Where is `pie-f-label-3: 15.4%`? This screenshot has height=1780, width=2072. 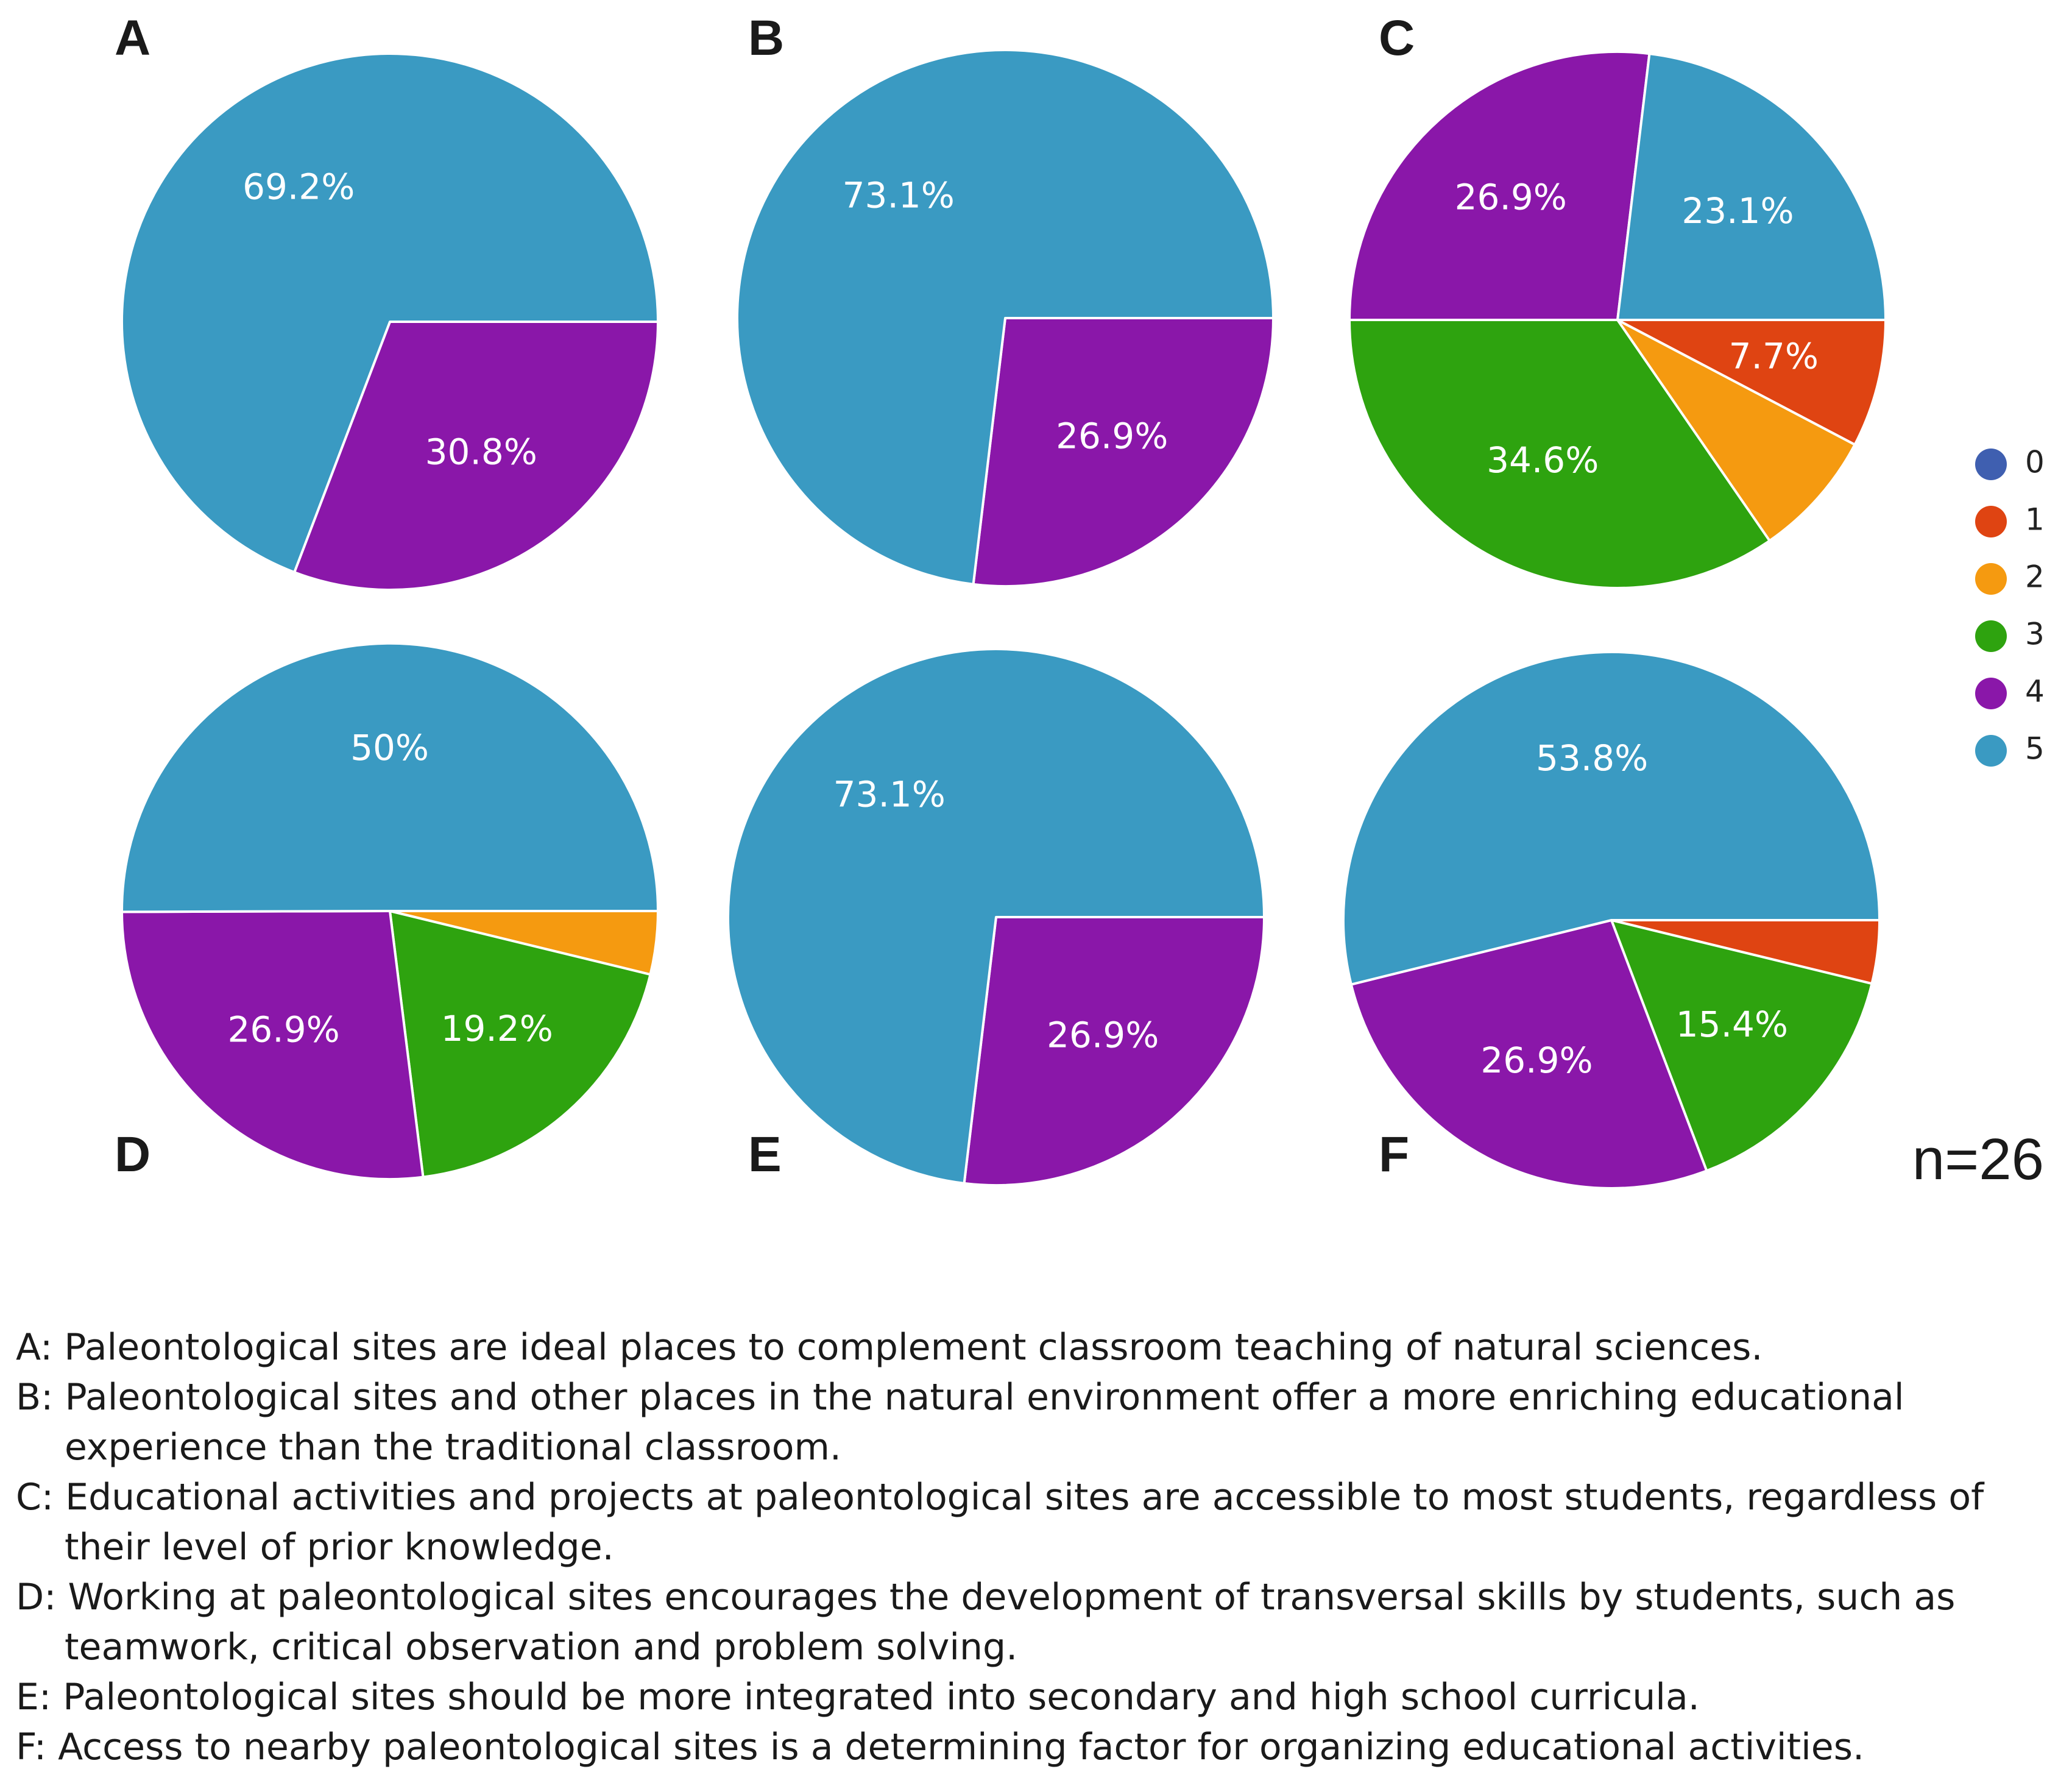
pie-f-label-3: 15.4% is located at coordinates (1732, 1024).